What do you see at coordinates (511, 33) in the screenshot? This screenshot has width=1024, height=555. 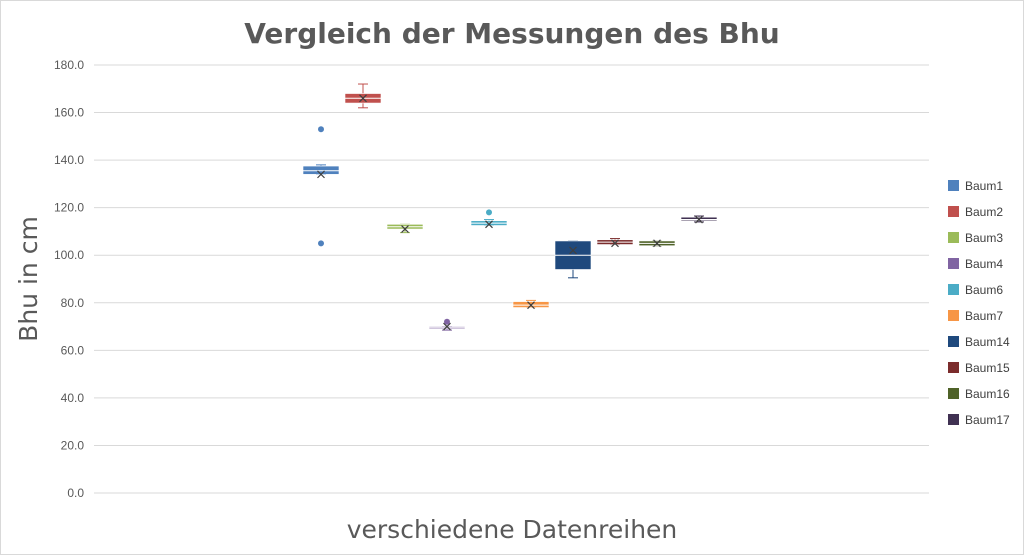 I see `chart-title: Vergleich der Messungen des Bhu` at bounding box center [511, 33].